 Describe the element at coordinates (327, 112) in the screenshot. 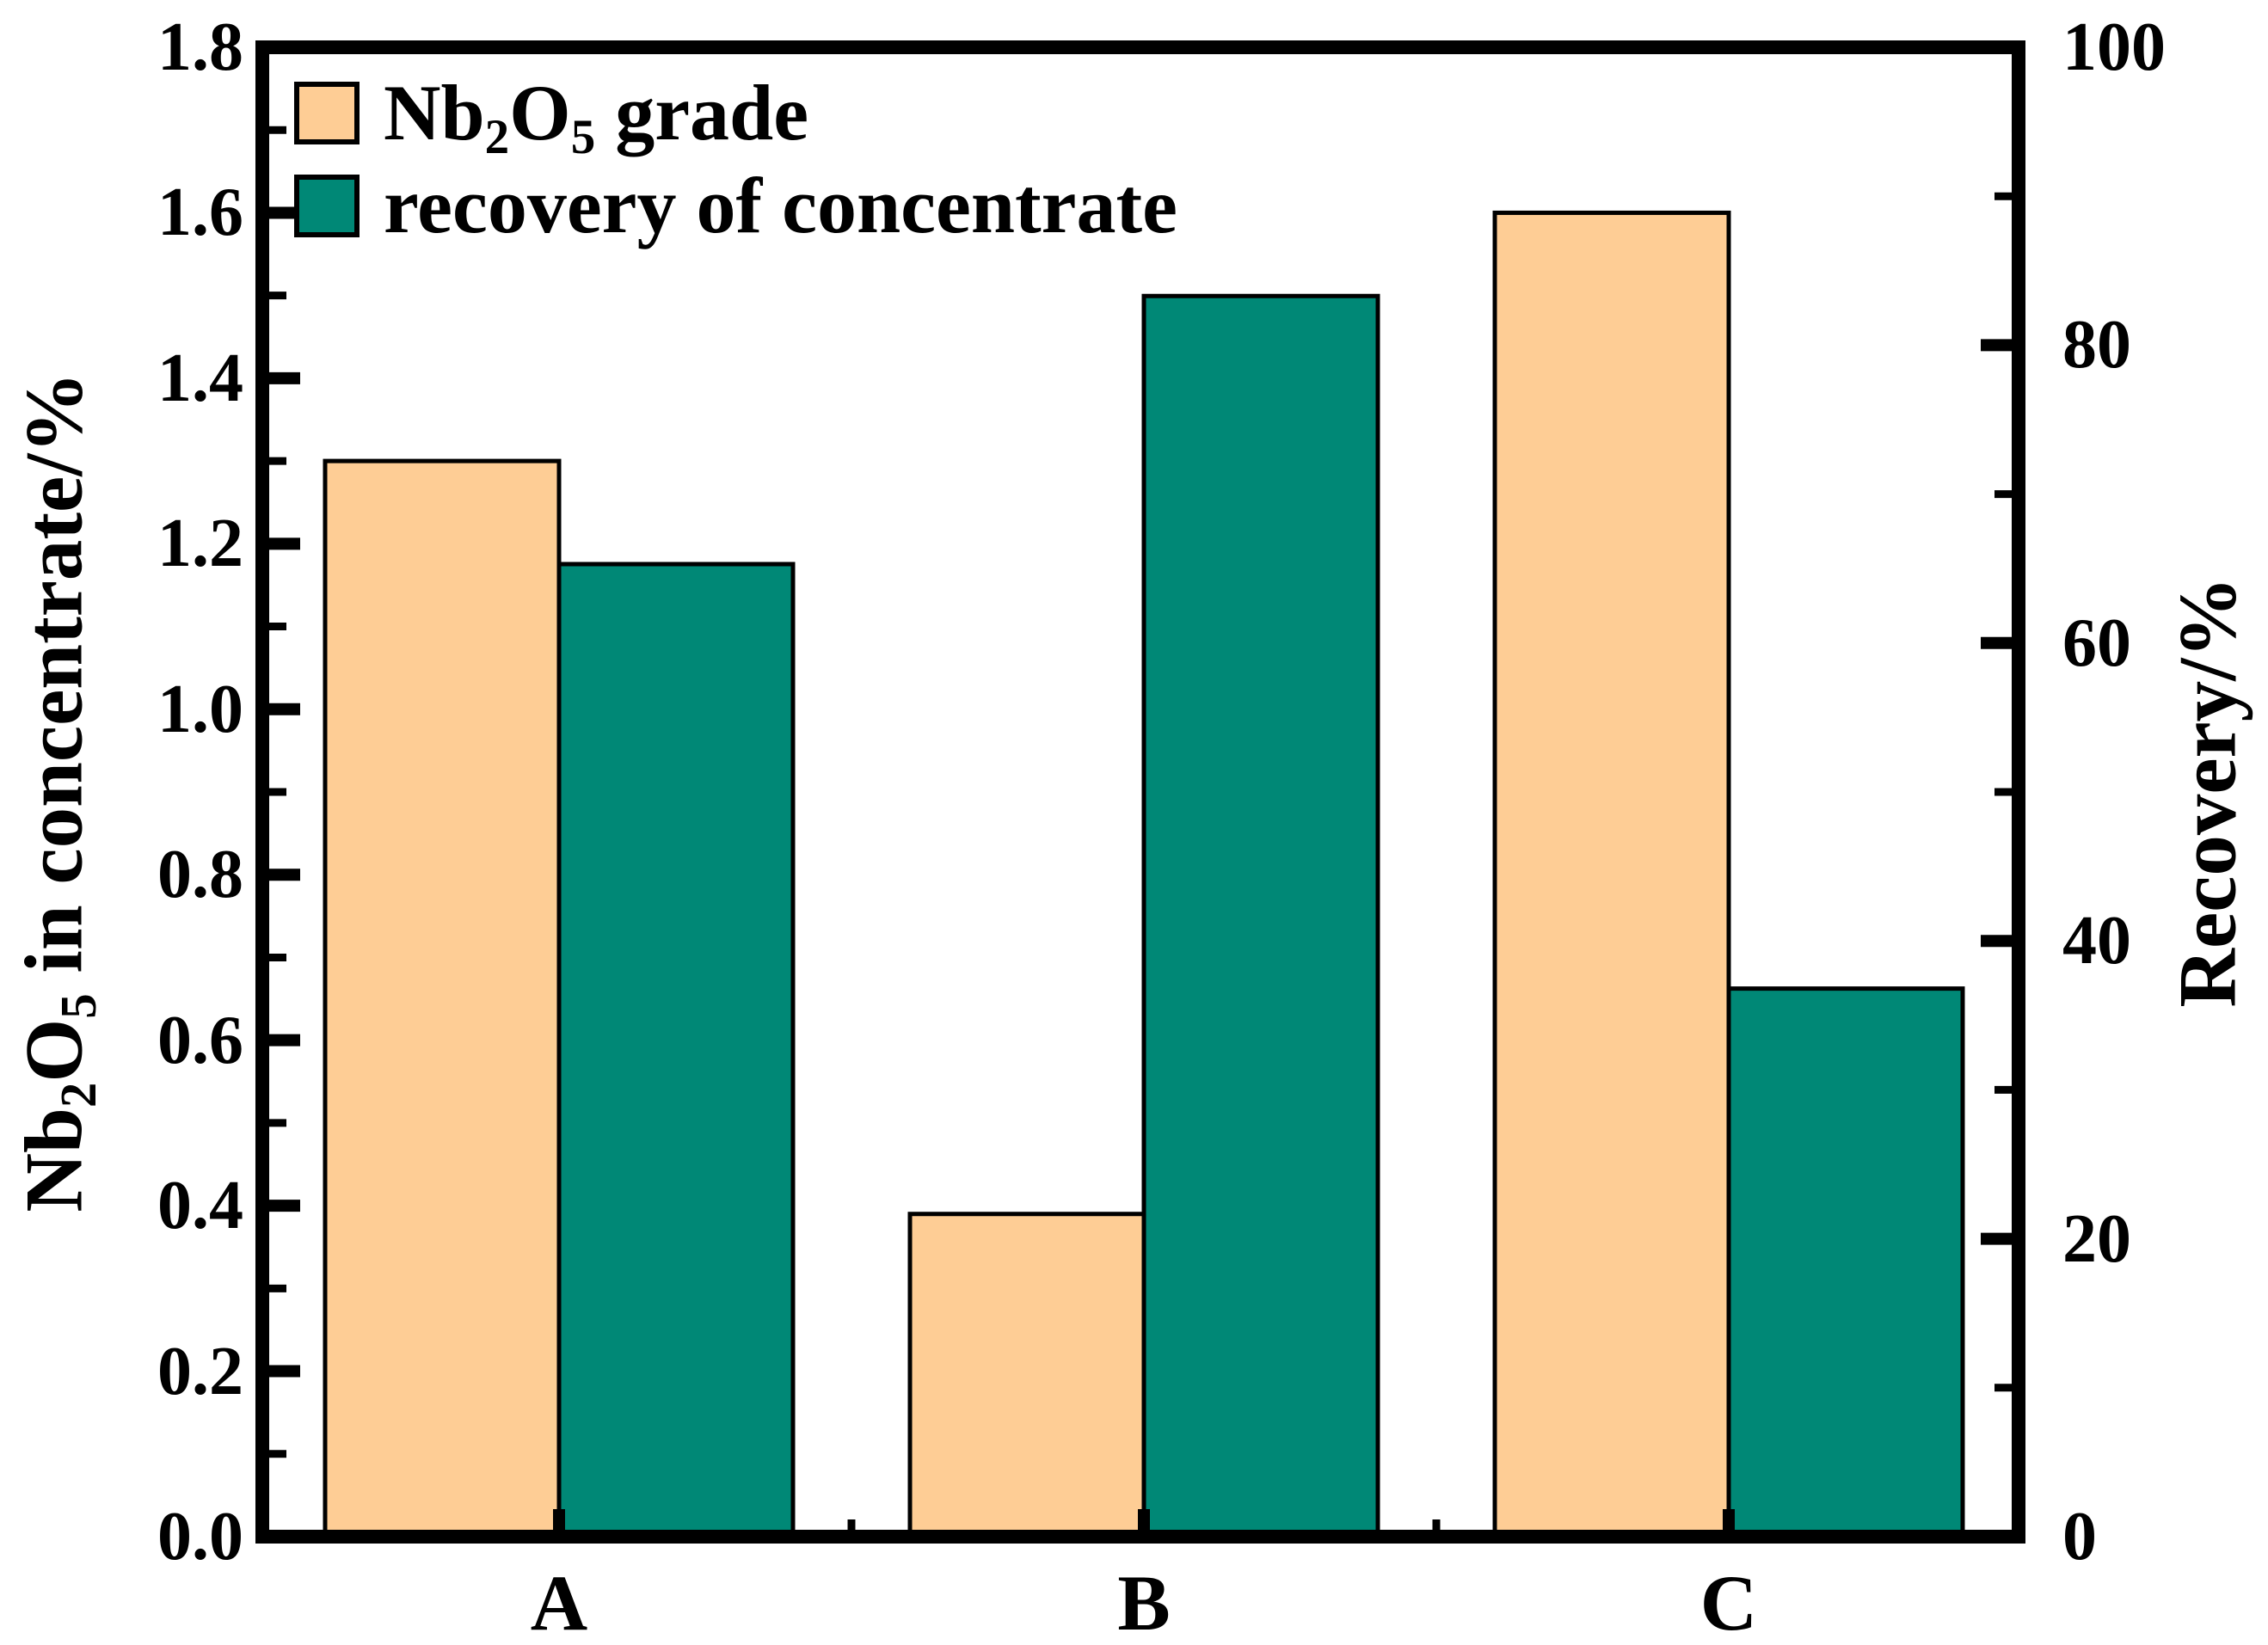

I see `legend-swatch-grade` at that location.